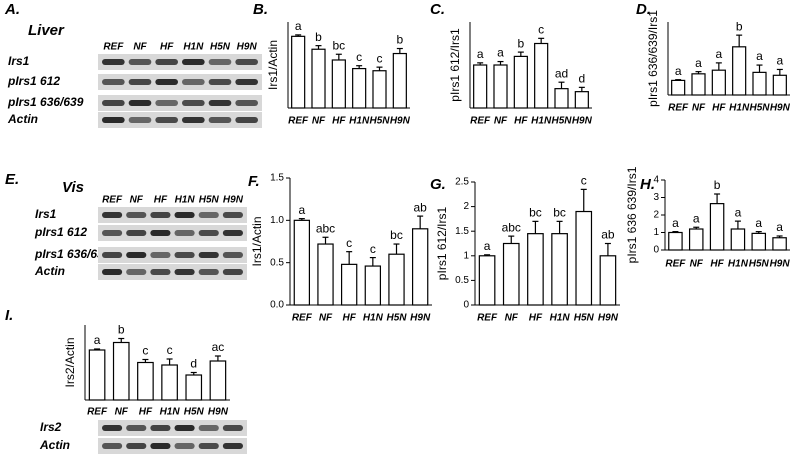 The width and height of the screenshot is (800, 459). I want to click on y-tick-label: 0, so click(656, 250).